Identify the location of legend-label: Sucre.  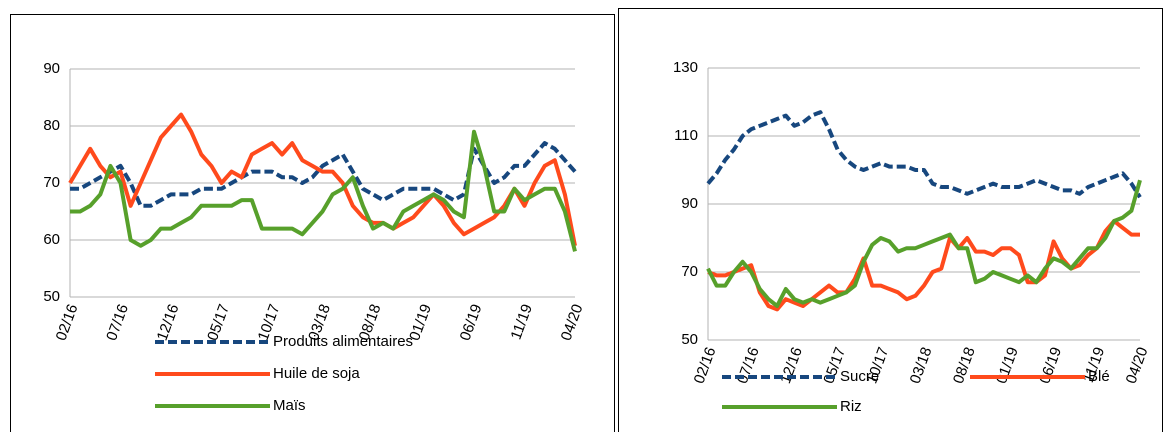
(859, 376).